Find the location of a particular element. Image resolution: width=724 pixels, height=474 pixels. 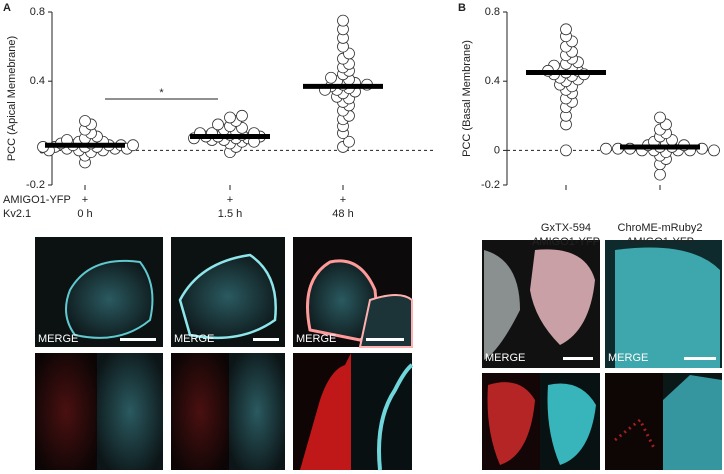

significance-label: * is located at coordinates (161, 93).